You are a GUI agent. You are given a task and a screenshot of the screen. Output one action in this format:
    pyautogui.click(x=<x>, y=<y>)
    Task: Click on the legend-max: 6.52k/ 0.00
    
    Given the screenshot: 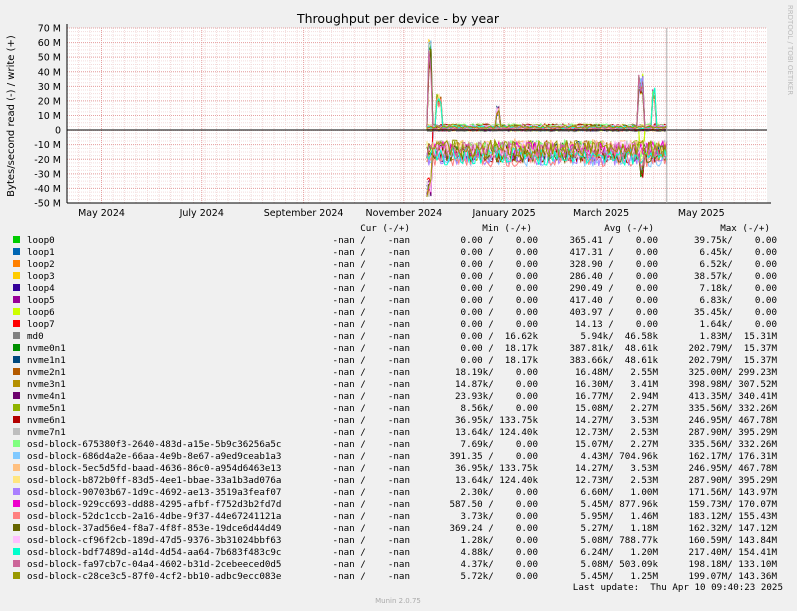 What is the action you would take?
    pyautogui.click(x=738, y=264)
    